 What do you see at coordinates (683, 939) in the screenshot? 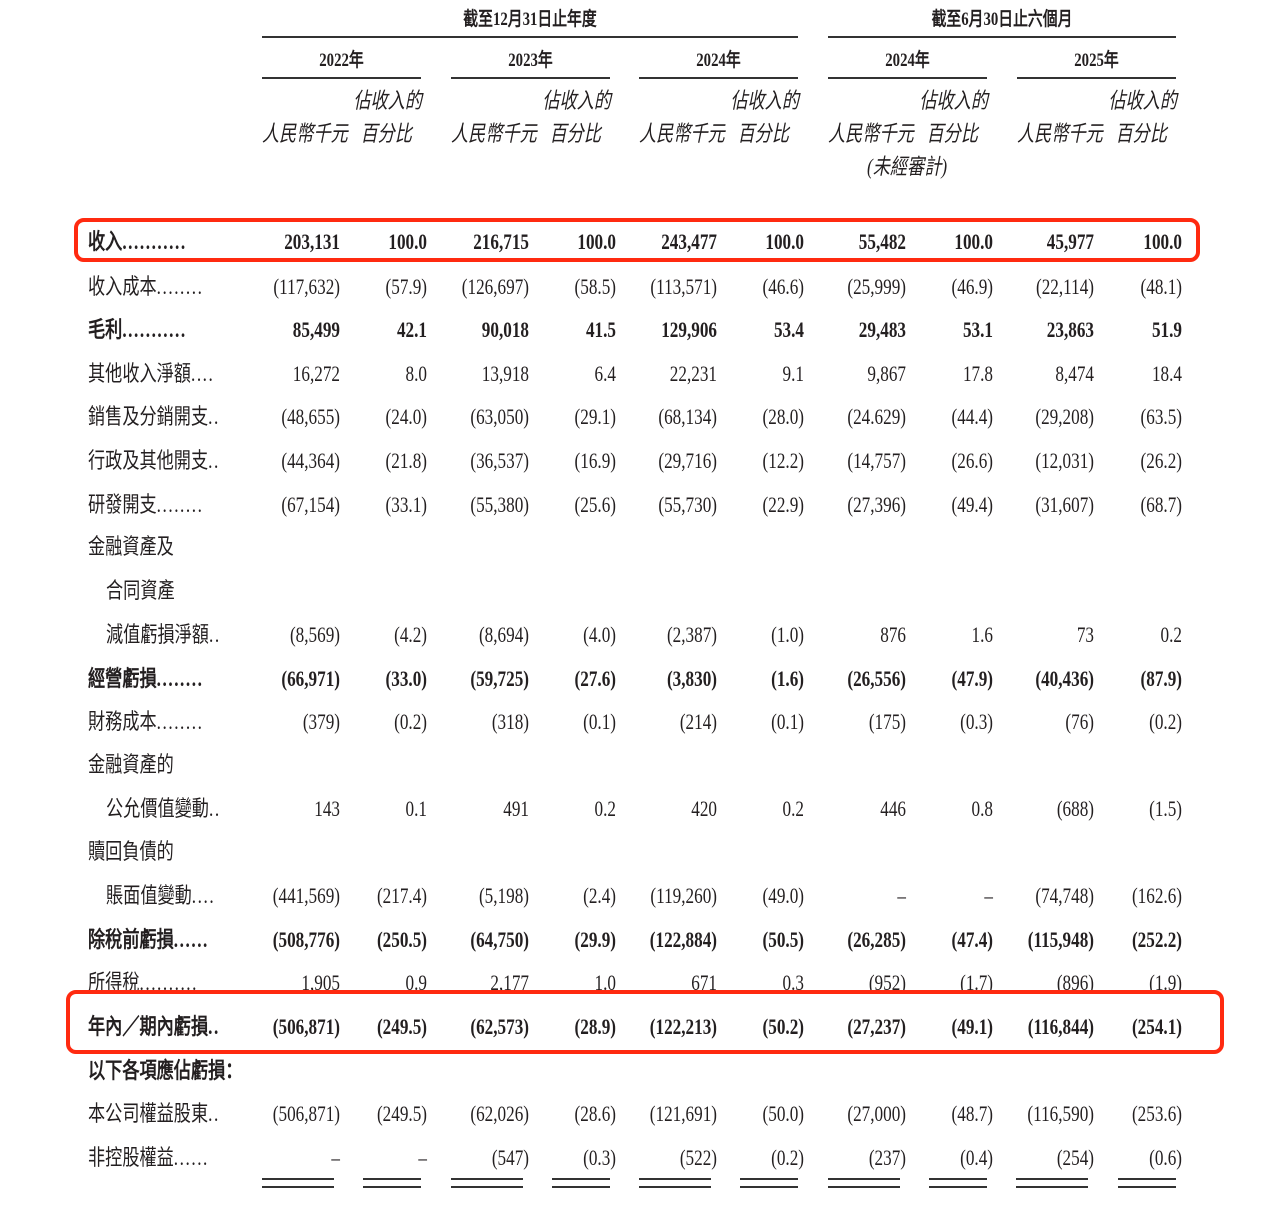
I see `cell-value: (122,884)` at bounding box center [683, 939].